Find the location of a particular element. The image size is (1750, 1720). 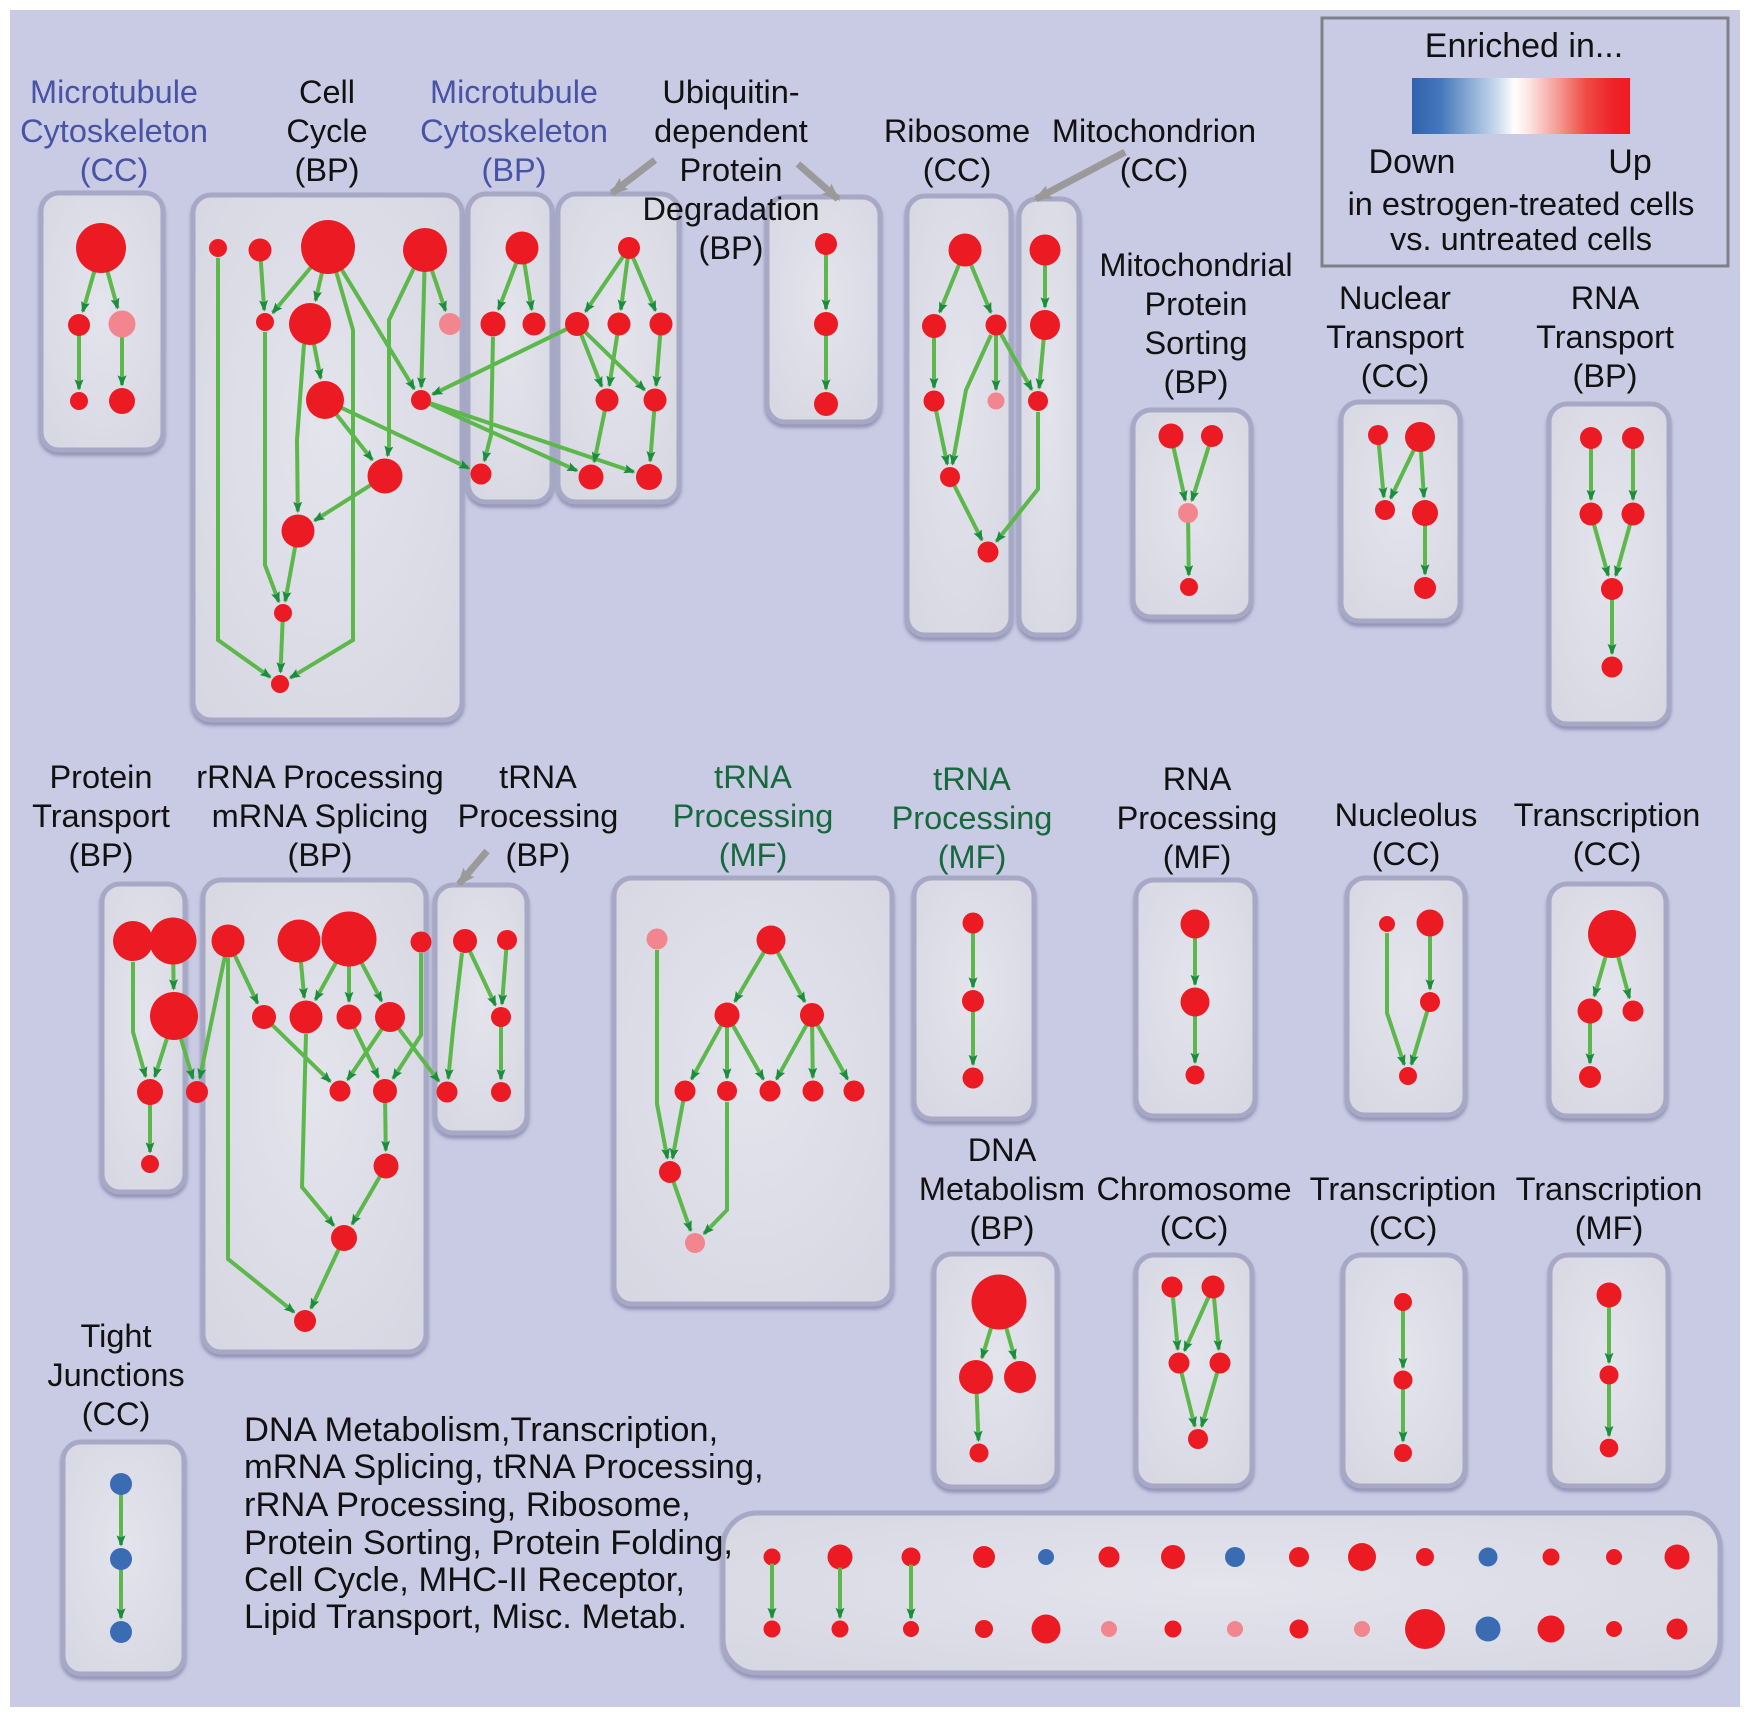

svg-text: Cell is located at coordinates (327, 92).